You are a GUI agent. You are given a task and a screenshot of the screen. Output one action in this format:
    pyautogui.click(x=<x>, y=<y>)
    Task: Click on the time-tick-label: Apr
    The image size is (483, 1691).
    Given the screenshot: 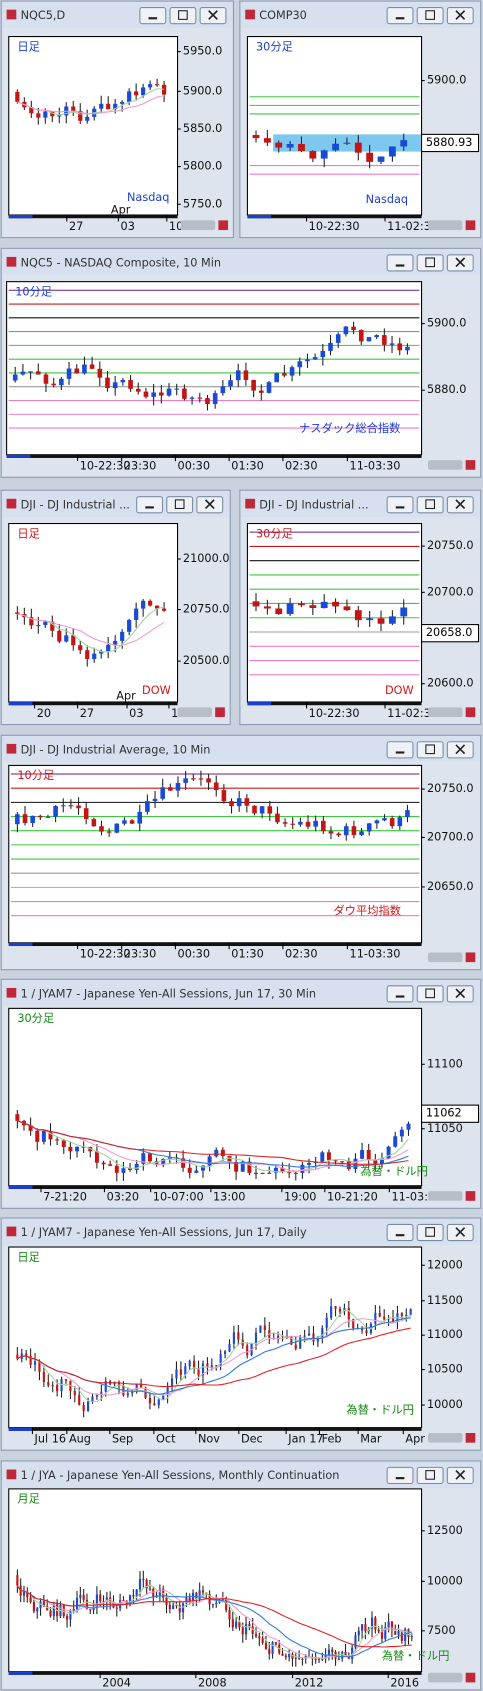 What is the action you would take?
    pyautogui.click(x=415, y=1438)
    